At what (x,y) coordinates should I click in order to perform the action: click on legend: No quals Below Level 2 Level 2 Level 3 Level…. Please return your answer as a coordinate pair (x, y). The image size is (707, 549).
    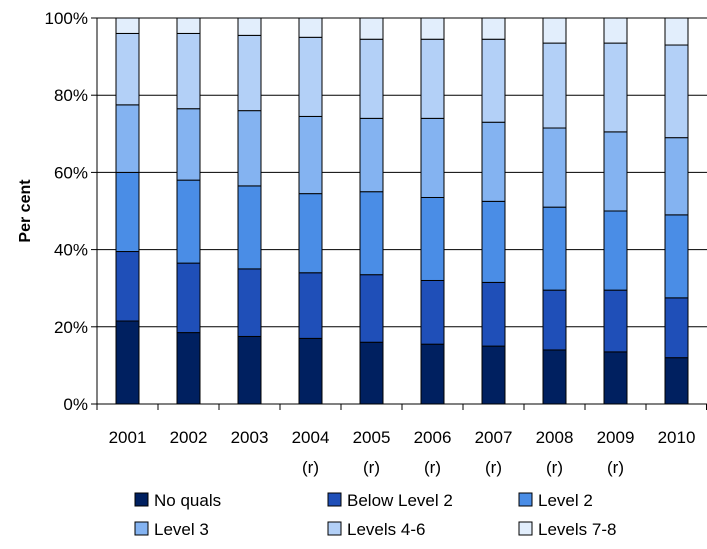
    Looking at the image, I should click on (375, 515).